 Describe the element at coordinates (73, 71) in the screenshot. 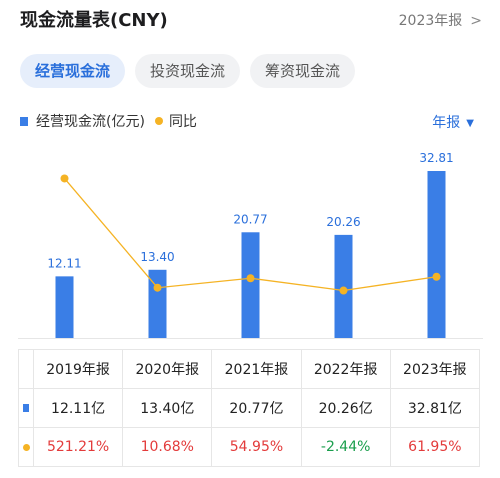

I see `tab-operating-cashflow: 经营现金流` at that location.